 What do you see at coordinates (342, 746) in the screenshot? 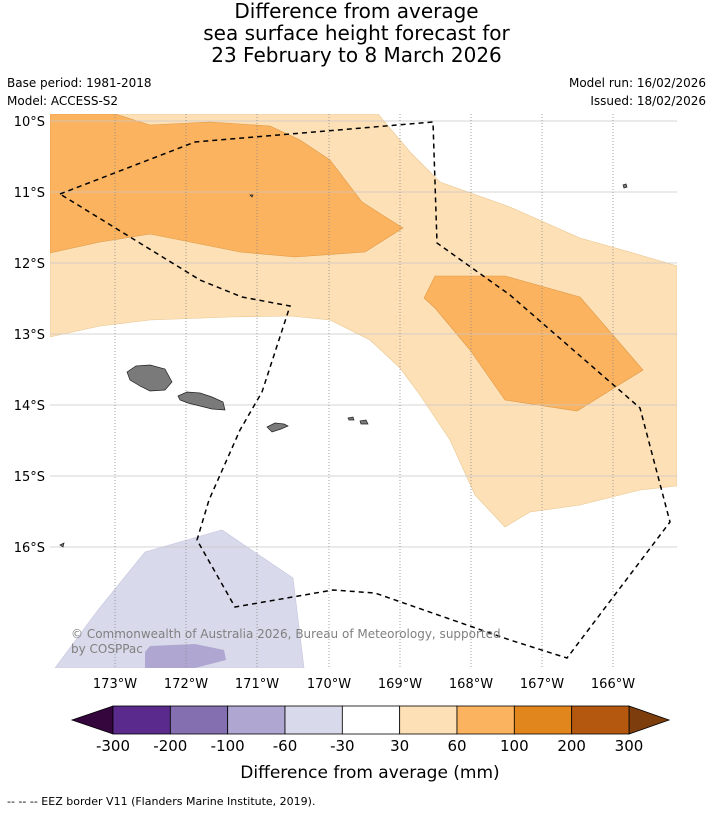
I see `legend-tick-label: -30` at bounding box center [342, 746].